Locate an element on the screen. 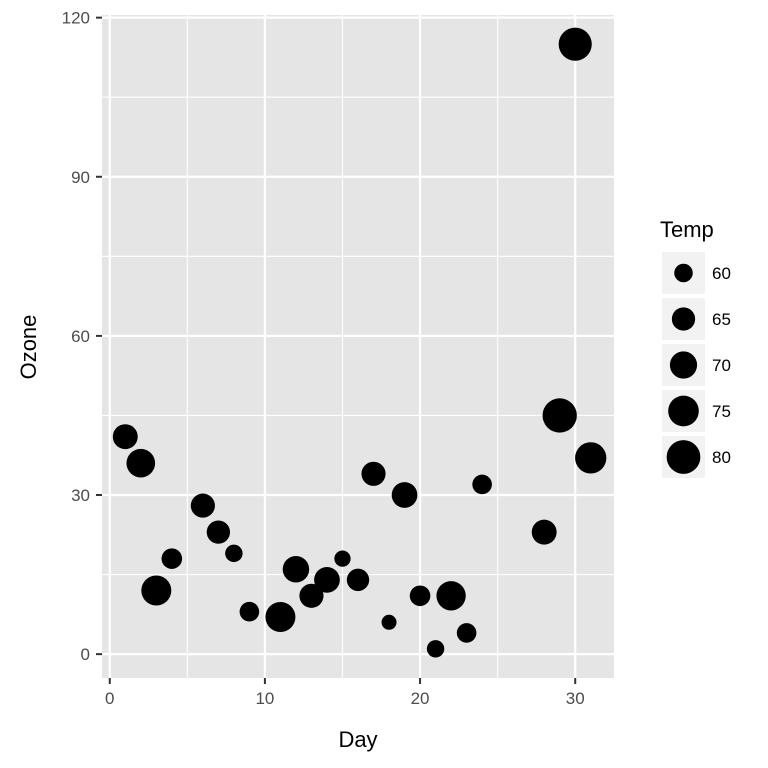 This screenshot has height=768, width=768. legend-label: 75 is located at coordinates (721, 411).